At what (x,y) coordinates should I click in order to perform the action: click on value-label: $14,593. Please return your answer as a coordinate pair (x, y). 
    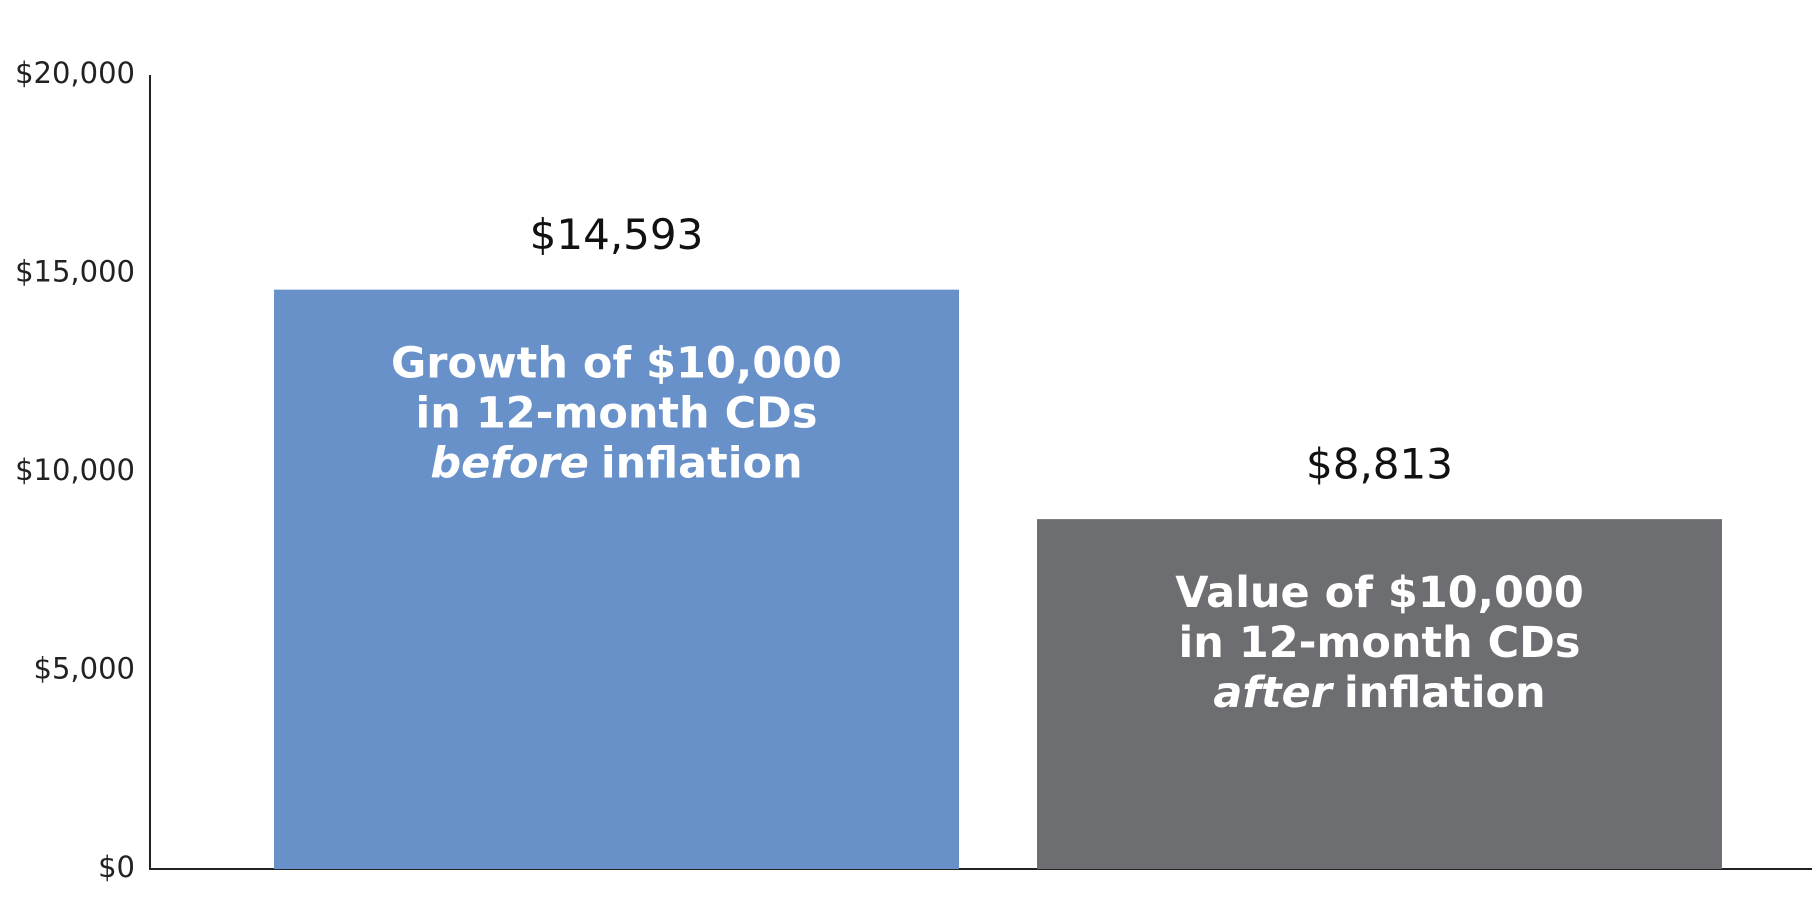
    Looking at the image, I should click on (617, 234).